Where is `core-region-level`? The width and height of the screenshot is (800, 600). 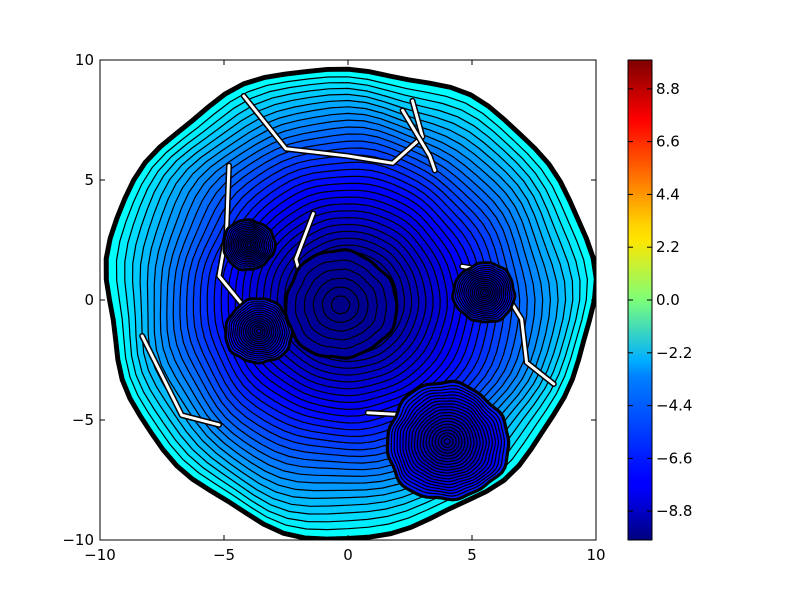 core-region-level is located at coordinates (340, 305).